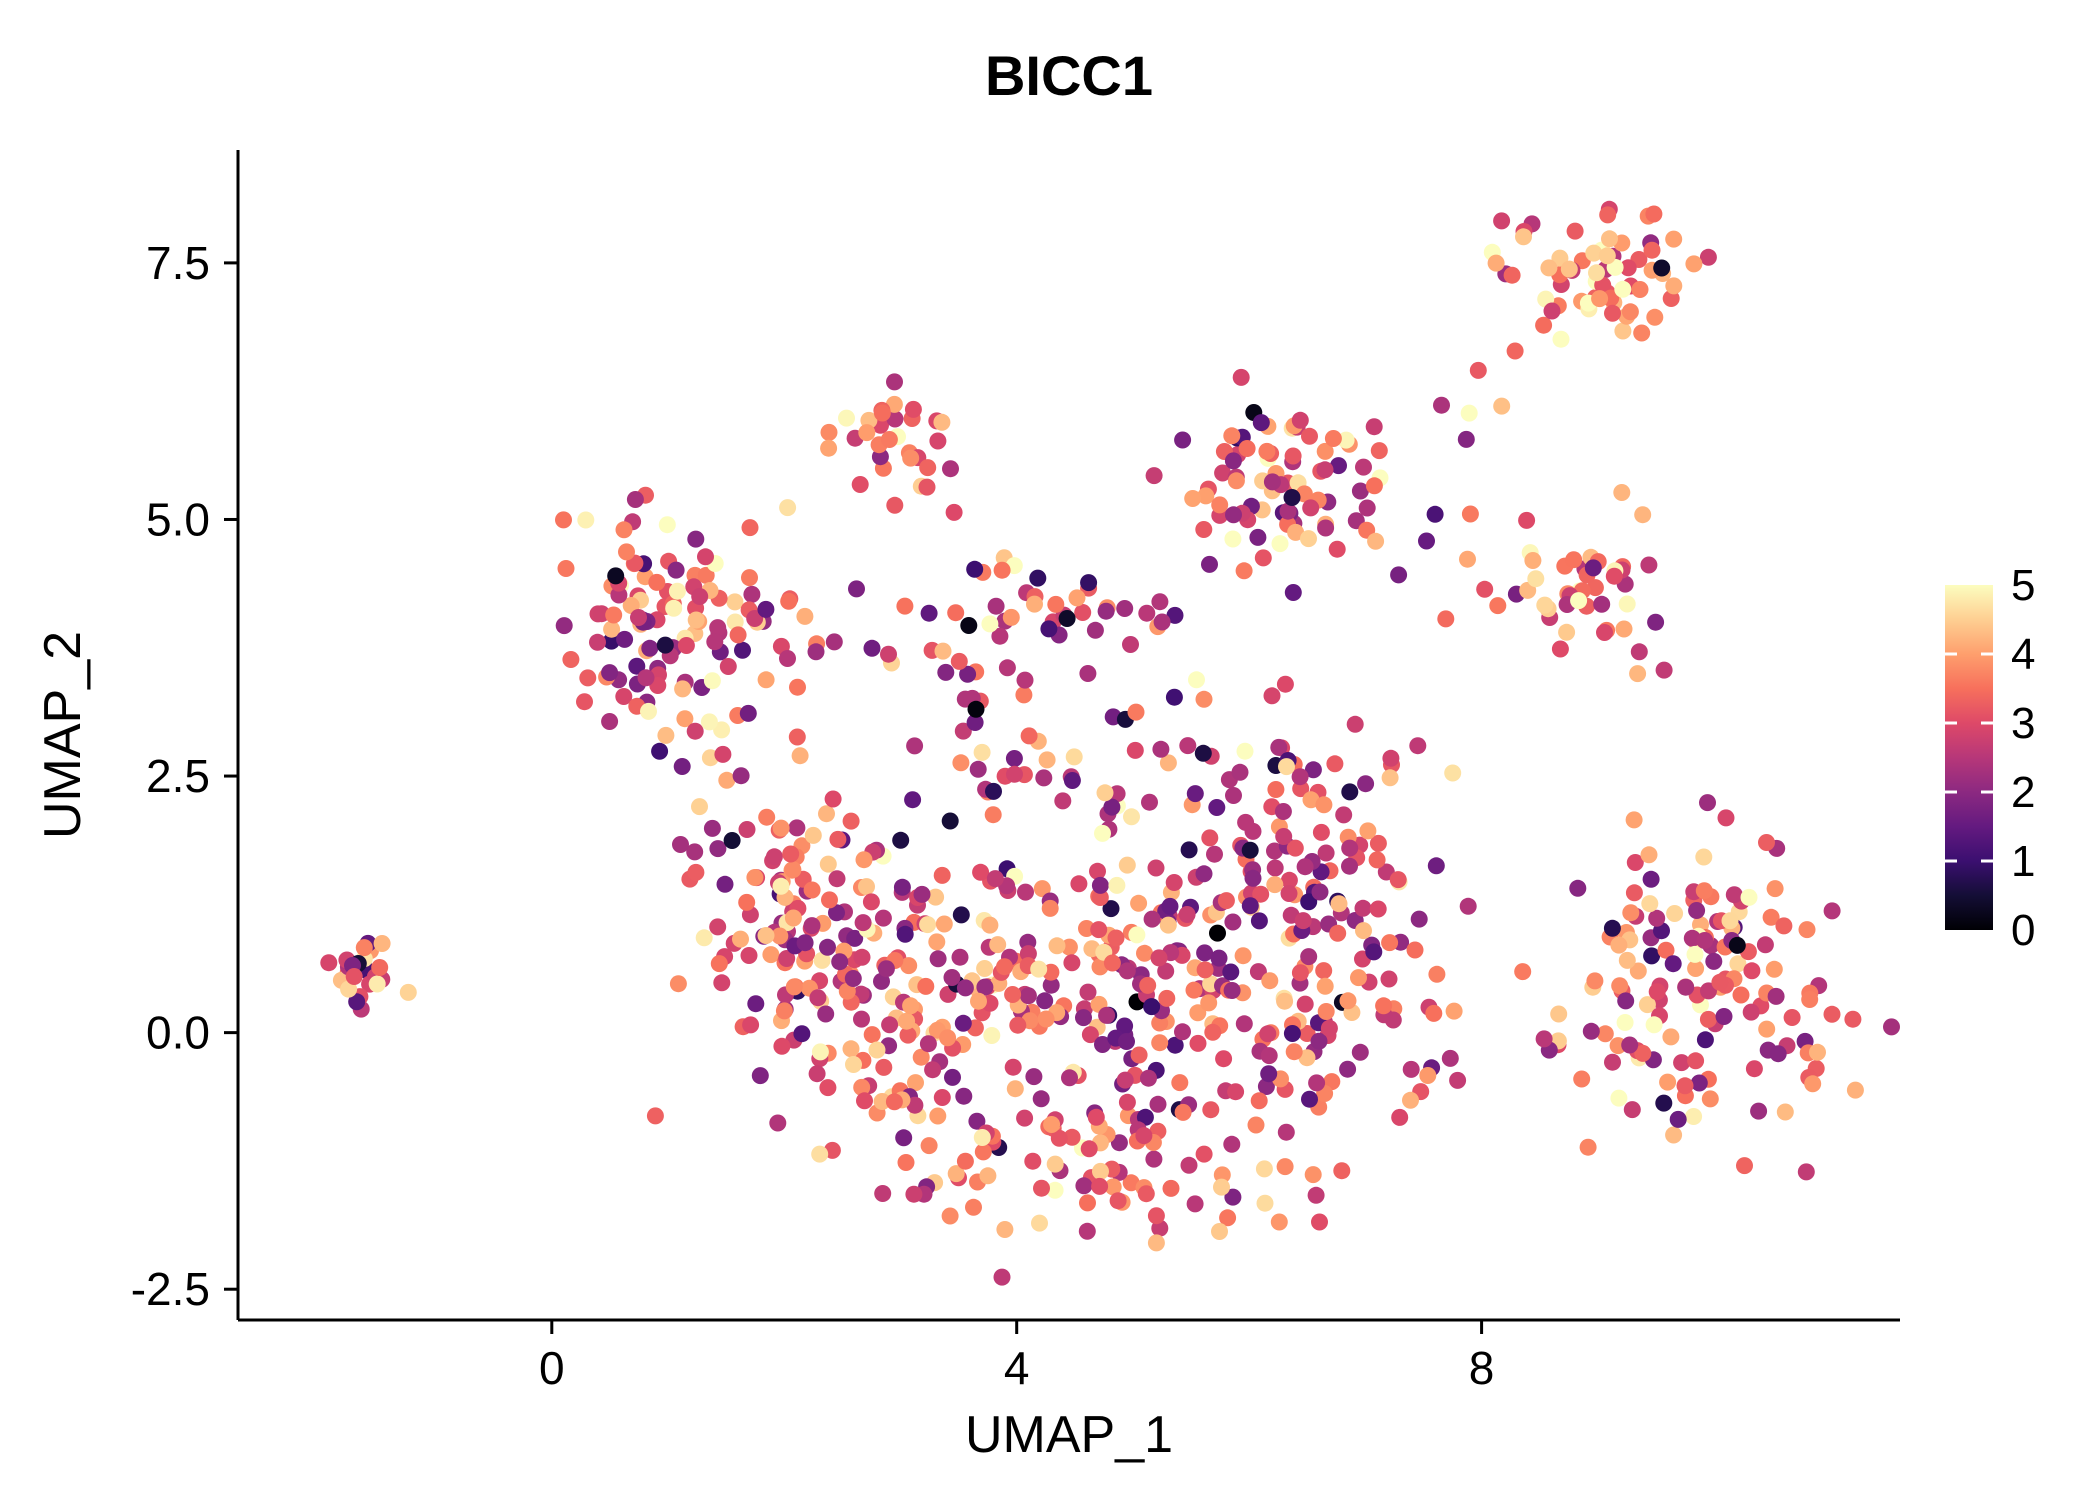 The width and height of the screenshot is (2100, 1500). I want to click on legend-tick-label: 0, so click(2023, 930).